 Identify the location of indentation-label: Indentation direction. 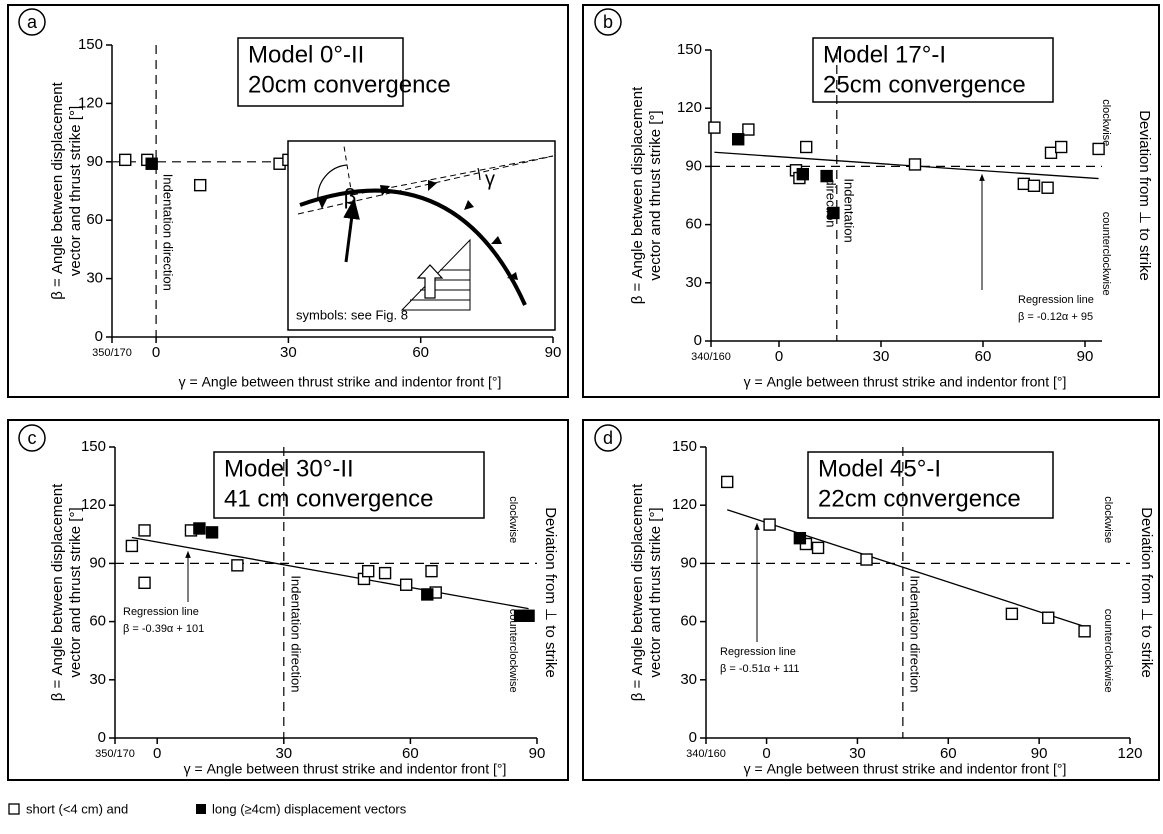
(914, 633).